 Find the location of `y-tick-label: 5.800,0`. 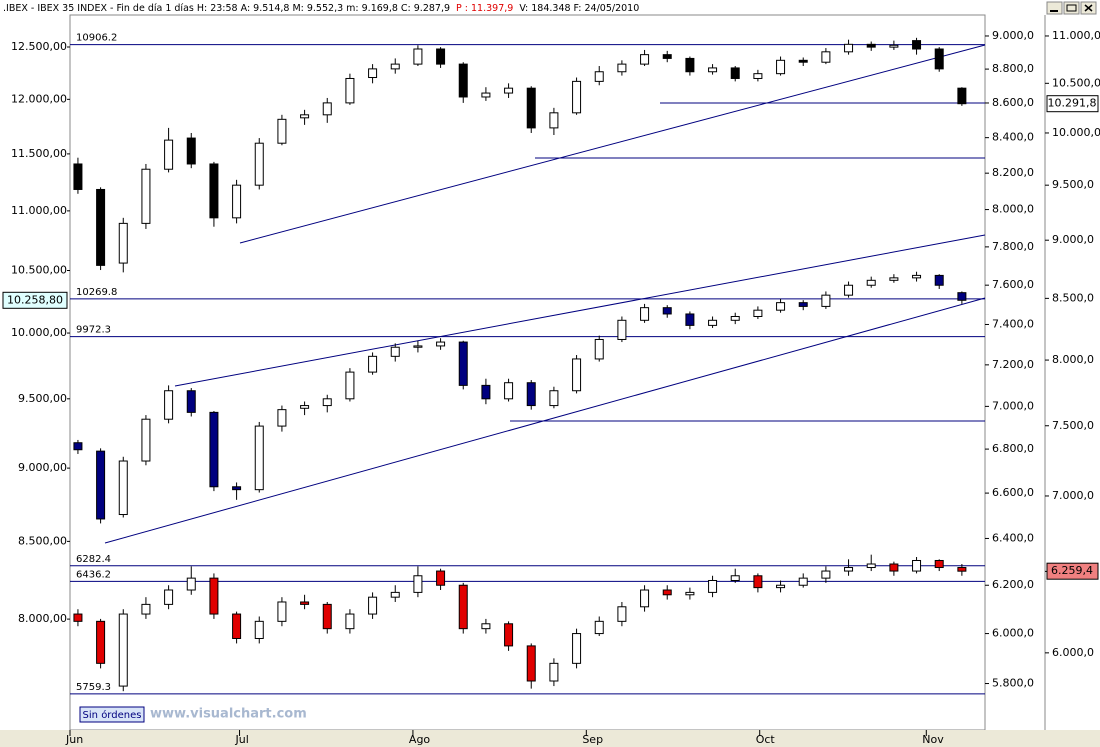

y-tick-label: 5.800,0 is located at coordinates (1013, 683).